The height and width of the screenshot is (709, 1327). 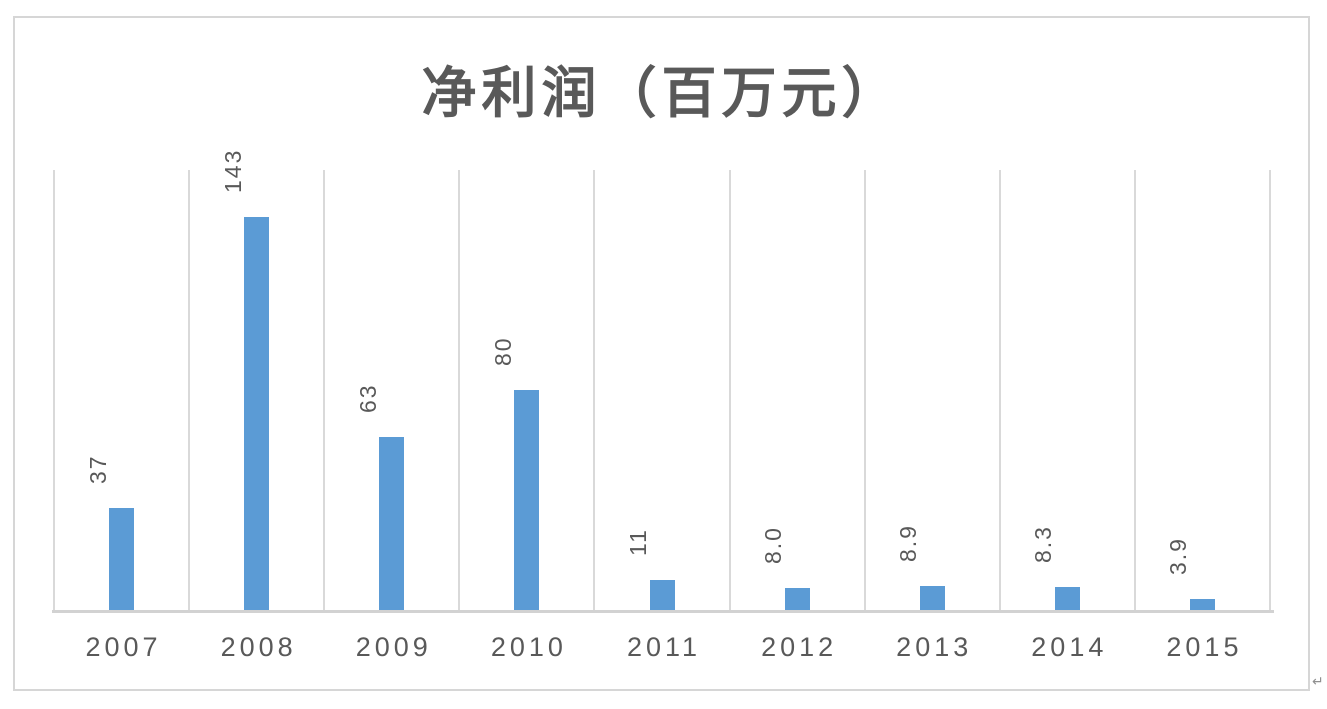 What do you see at coordinates (1318, 682) in the screenshot?
I see `paragraph-mark-icon: ↵` at bounding box center [1318, 682].